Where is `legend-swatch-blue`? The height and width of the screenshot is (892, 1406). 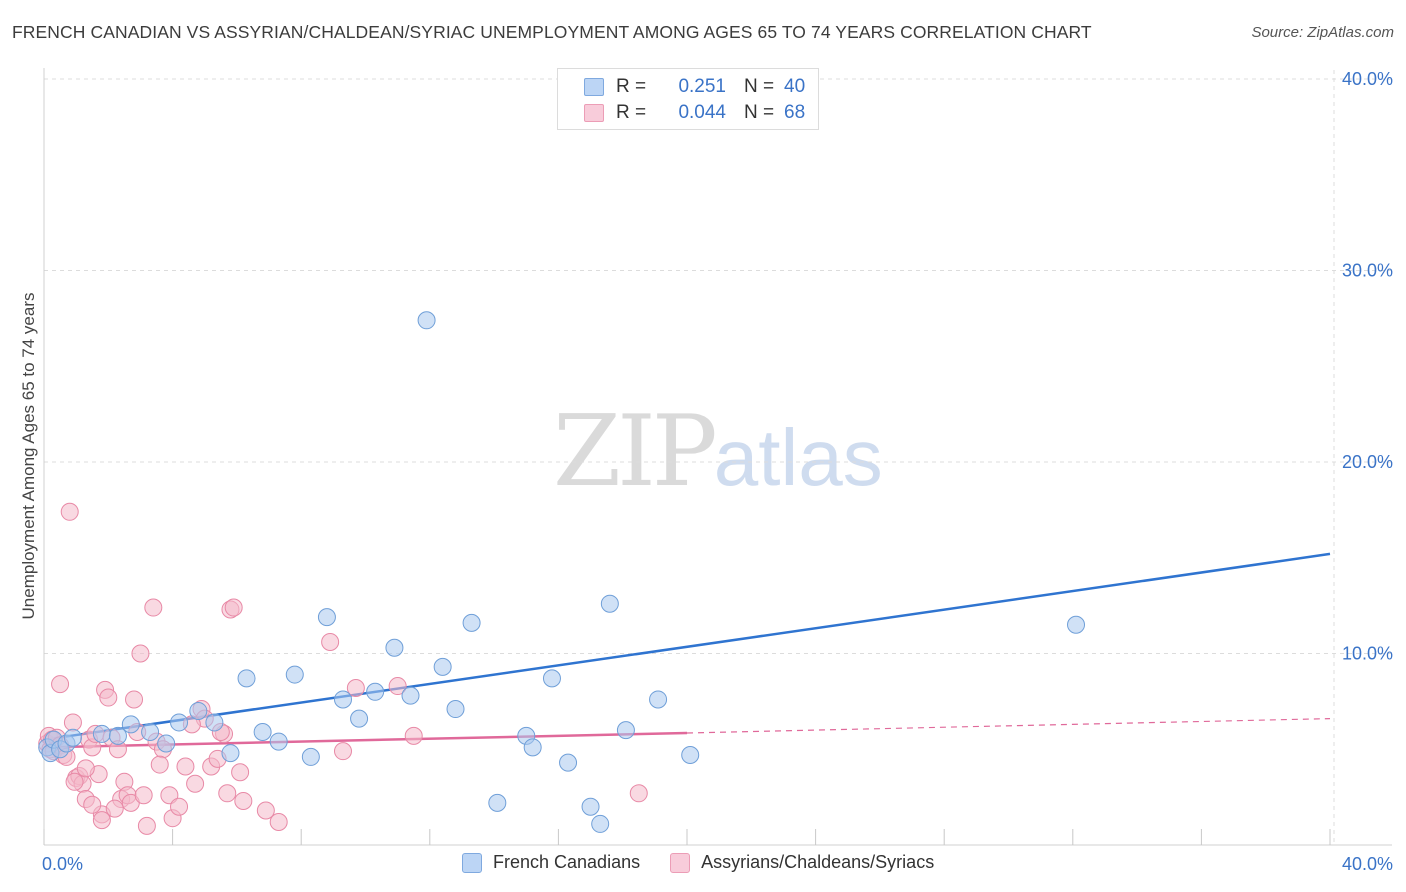
legend-swatch-blue is located at coordinates (472, 862).